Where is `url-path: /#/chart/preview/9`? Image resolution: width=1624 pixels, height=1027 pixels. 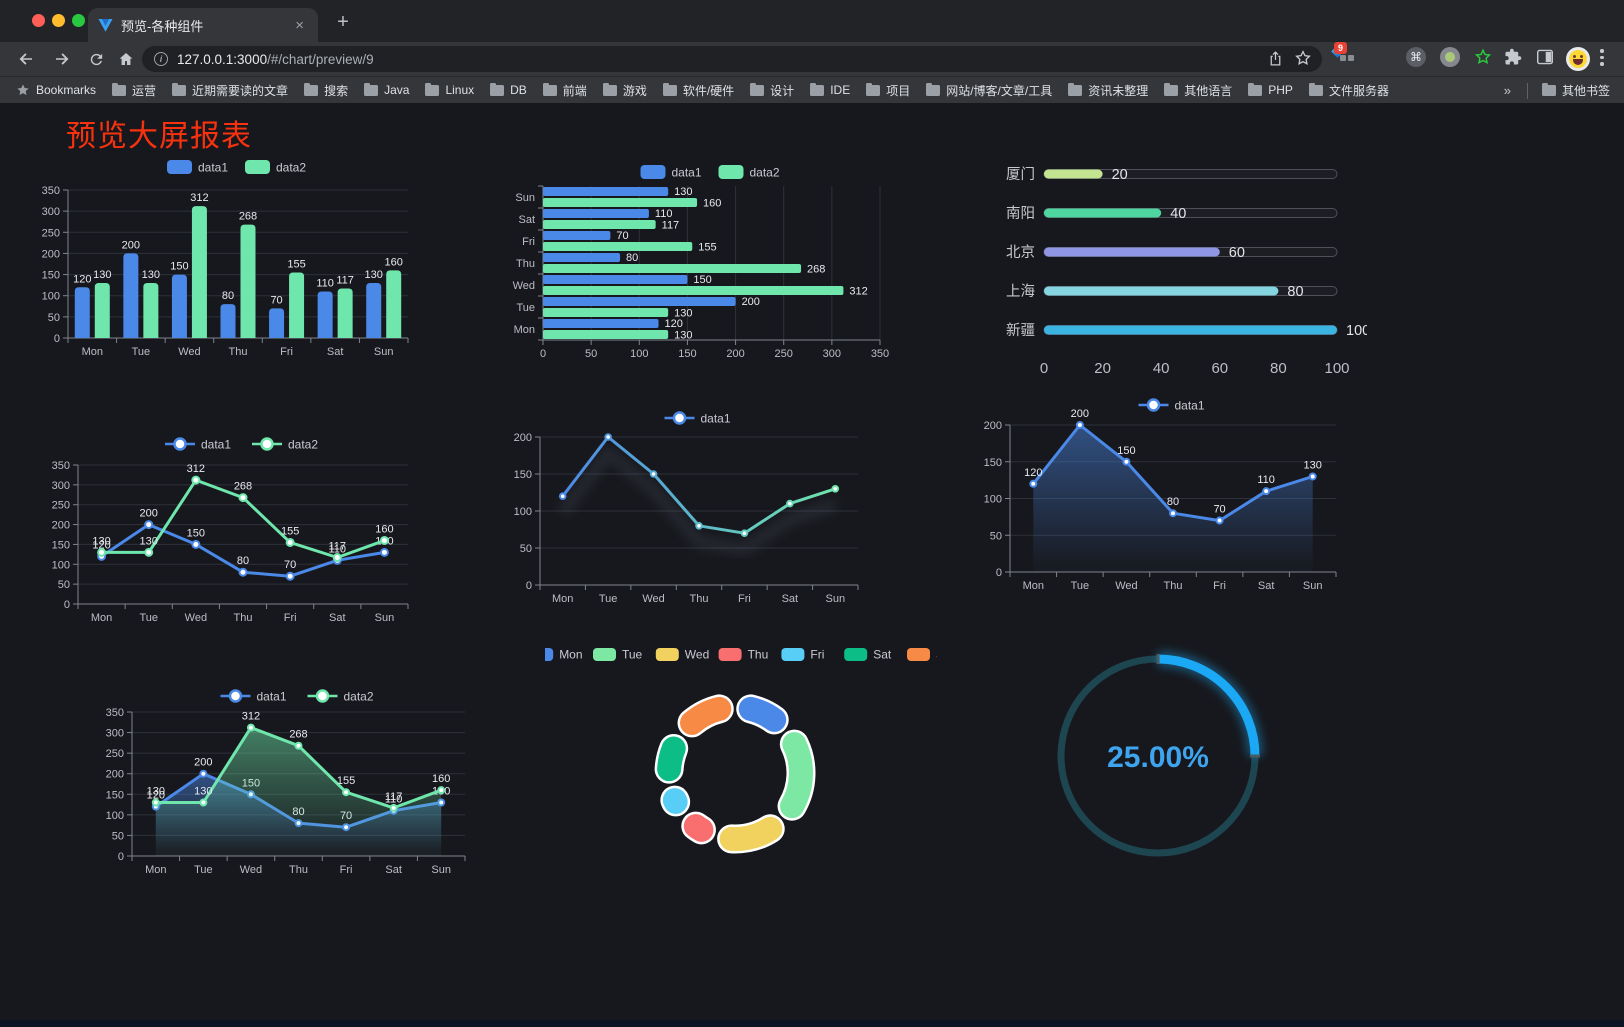 url-path: /#/chart/preview/9 is located at coordinates (320, 59).